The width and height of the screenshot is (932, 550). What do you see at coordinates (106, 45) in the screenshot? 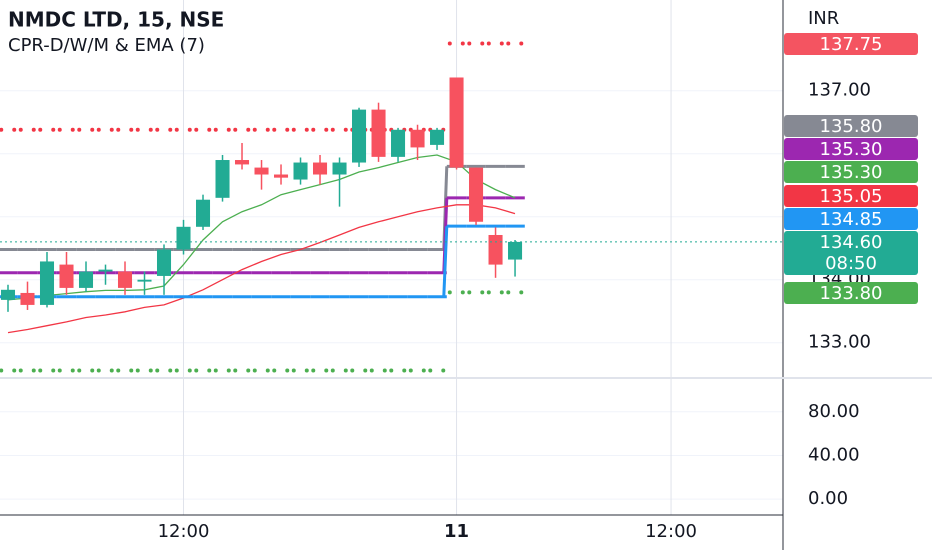
I see `indicator-title: CPR-D/W/M & EMA (7)` at bounding box center [106, 45].